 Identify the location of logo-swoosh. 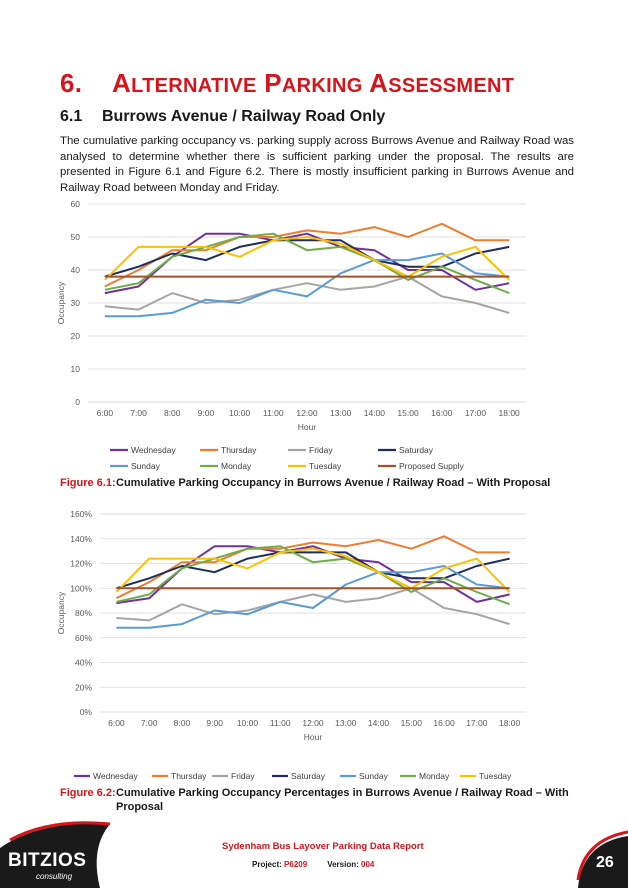
(55, 855).